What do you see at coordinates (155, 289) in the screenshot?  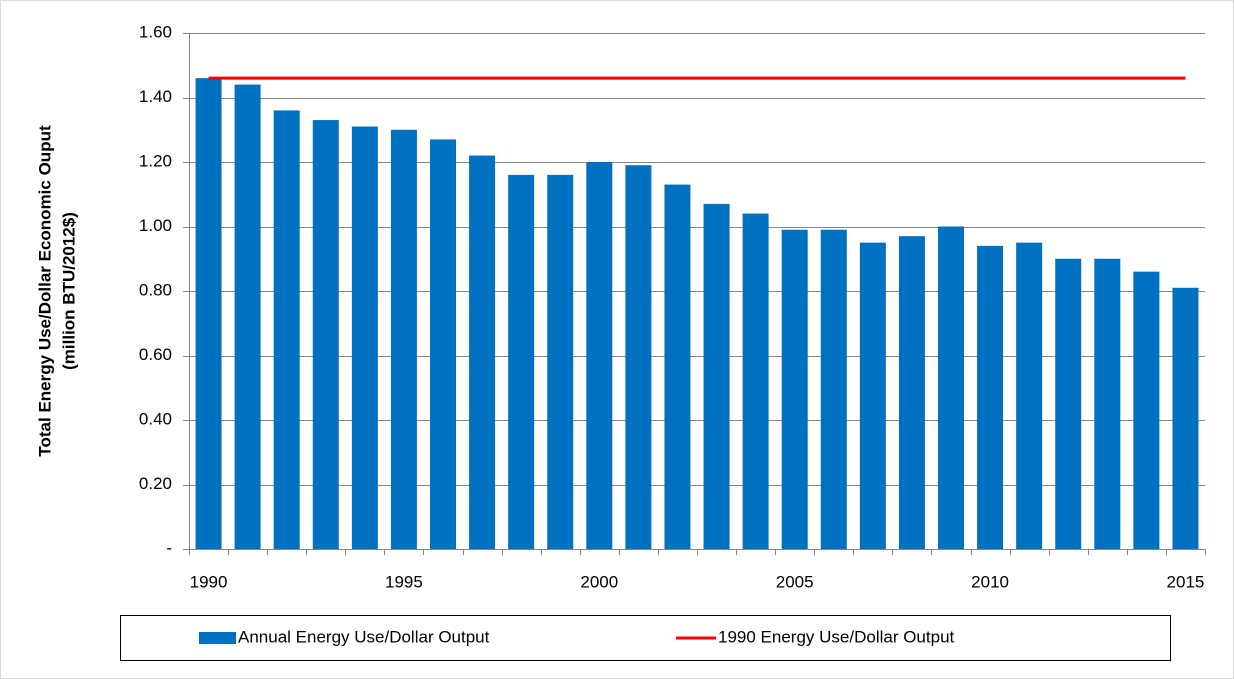 I see `y-tick-label: 0.80` at bounding box center [155, 289].